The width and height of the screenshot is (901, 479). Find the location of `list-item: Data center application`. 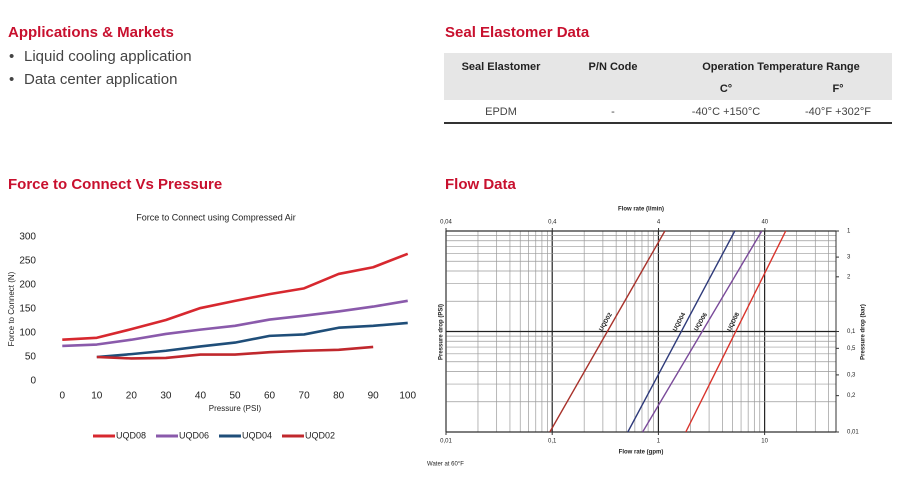

list-item: Data center application is located at coordinates (100, 79).